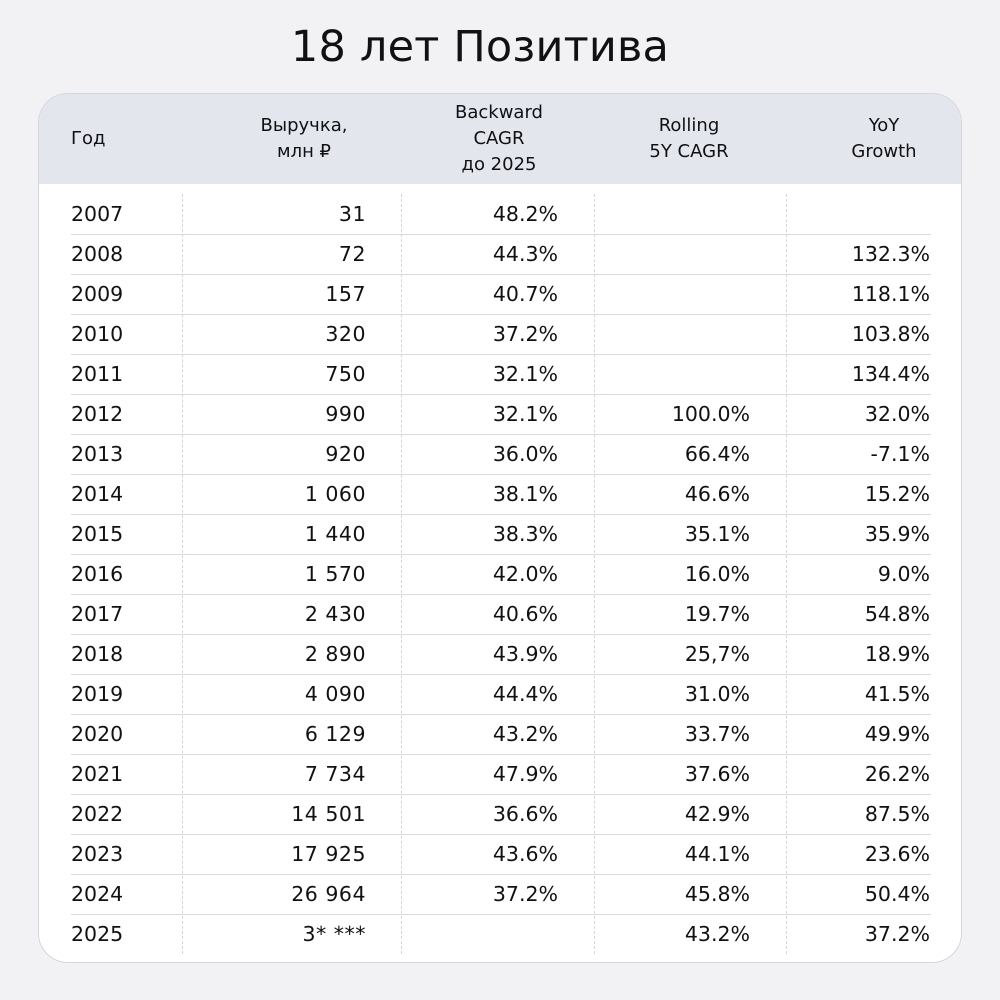 This screenshot has width=1000, height=1000. What do you see at coordinates (525, 854) in the screenshot?
I see `backward-cagr-cell: 43.6%` at bounding box center [525, 854].